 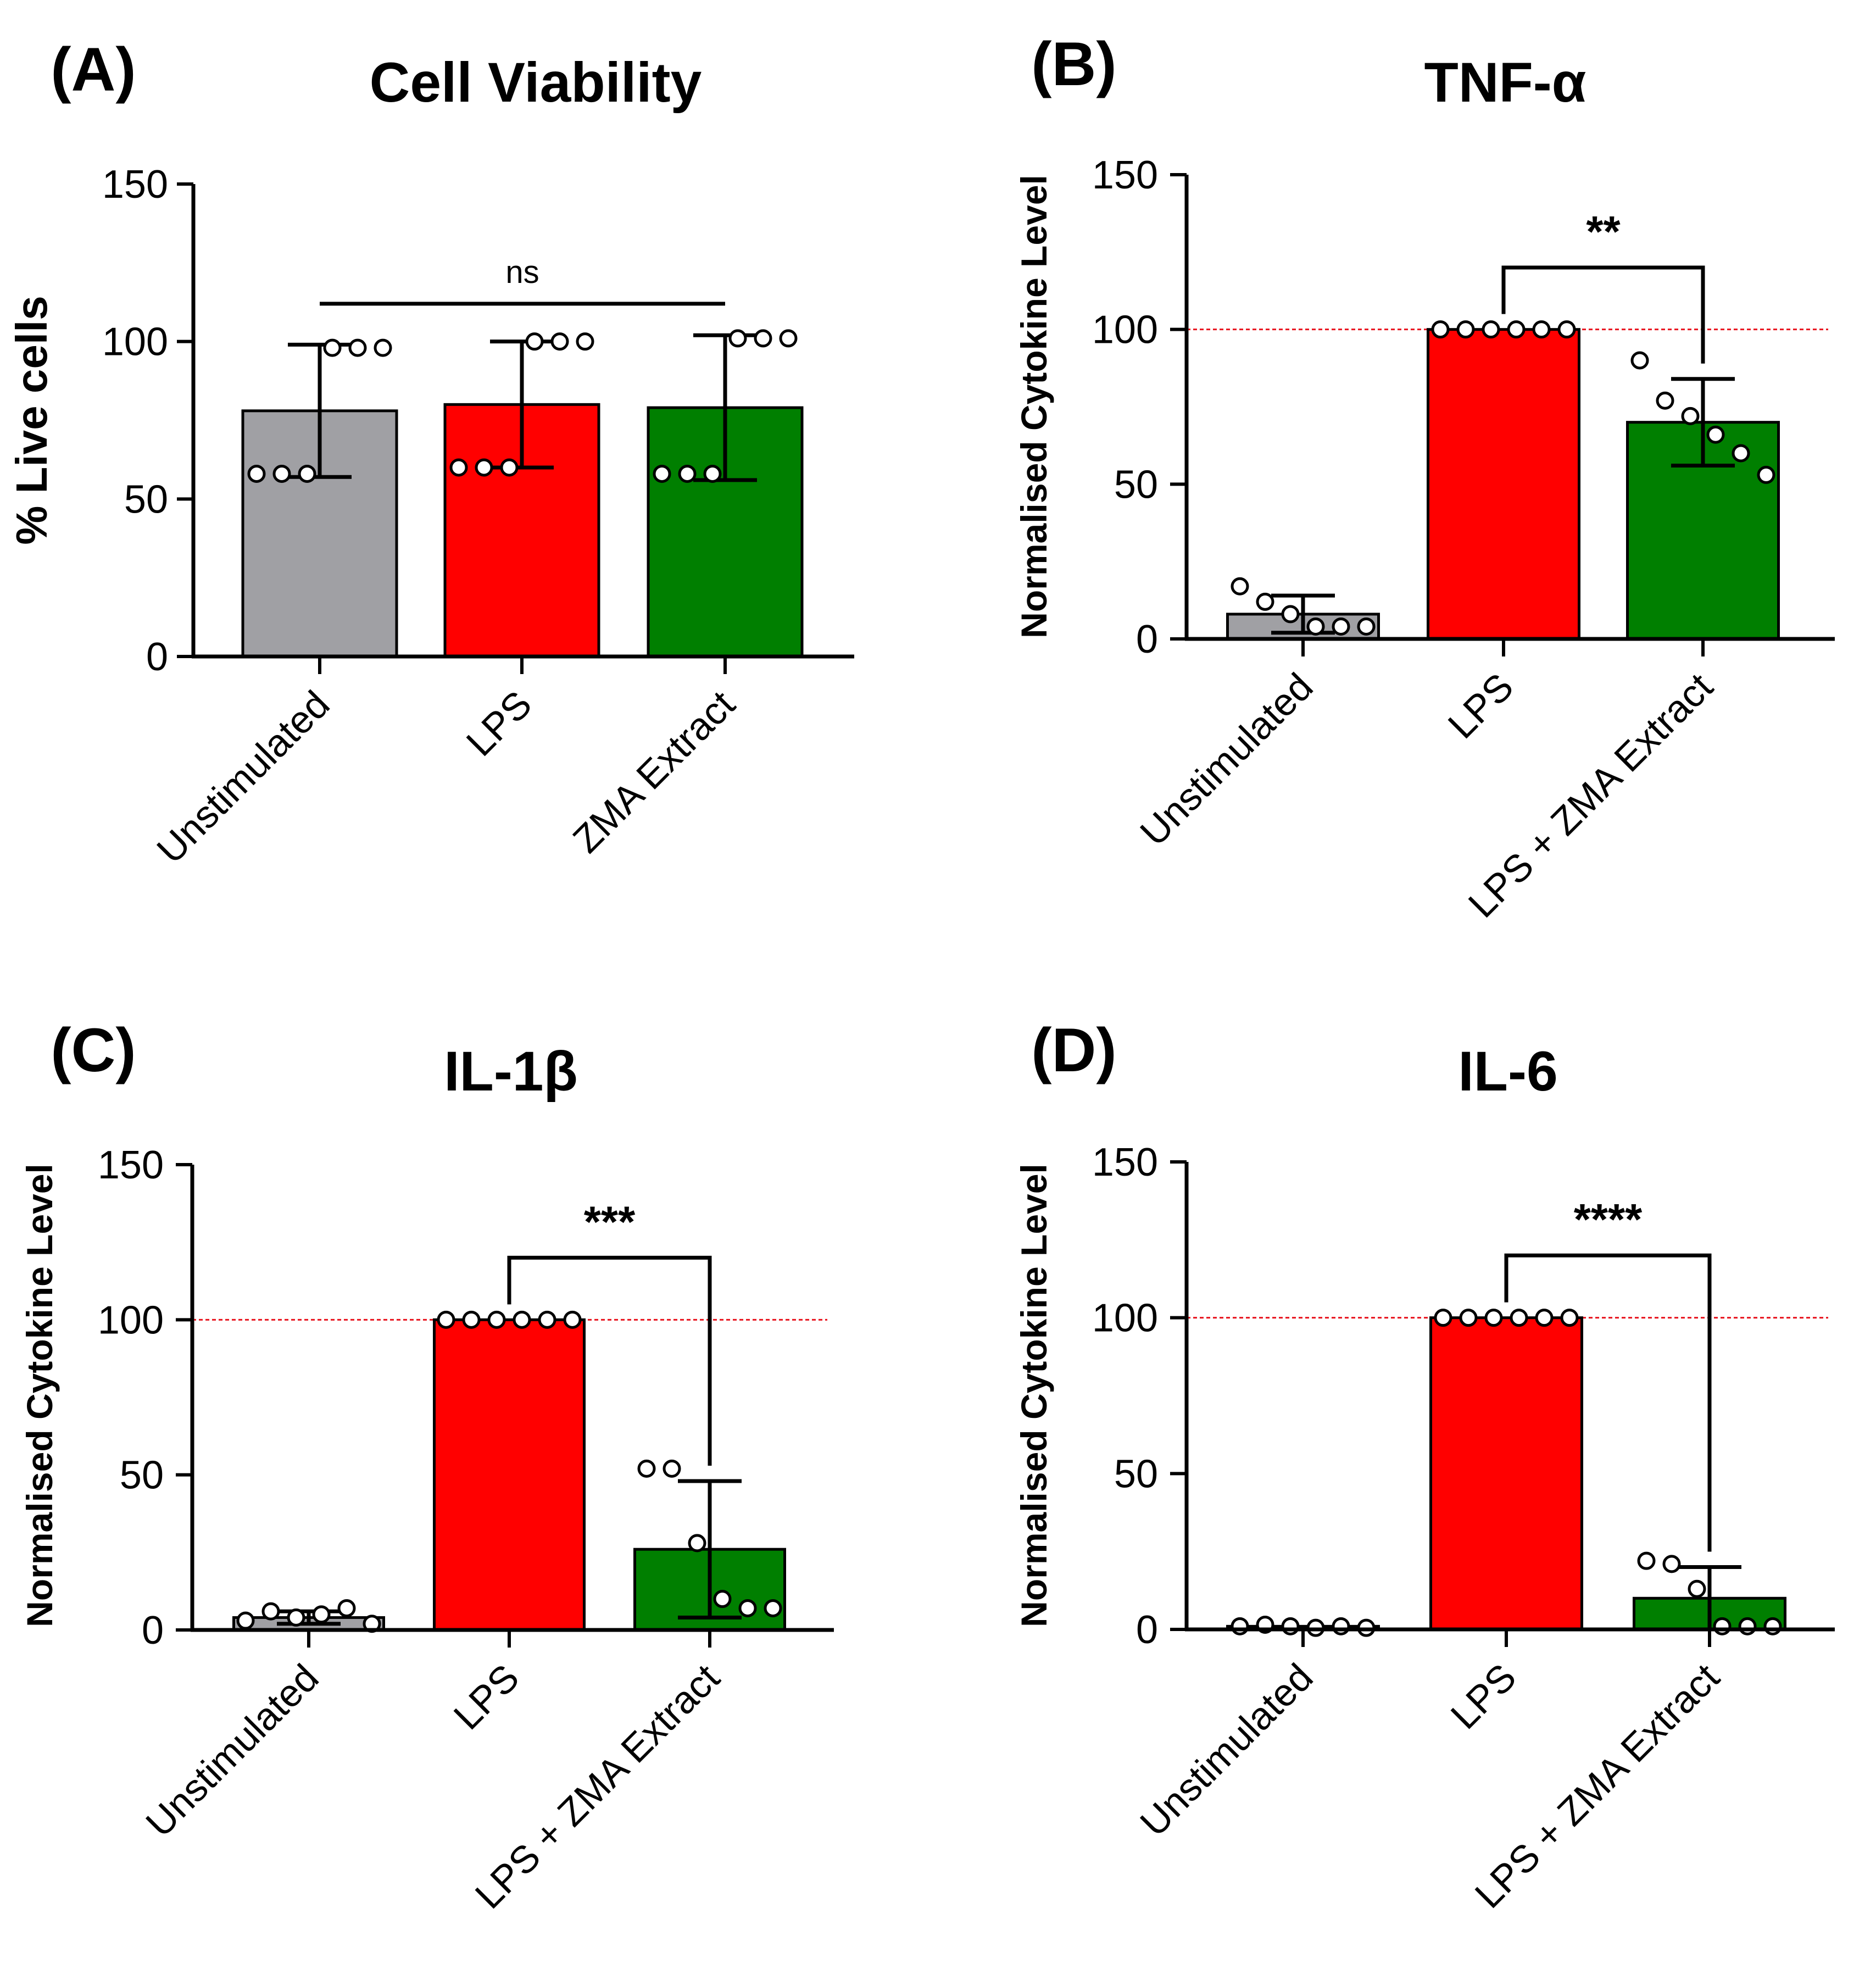 What do you see at coordinates (1608, 1402) in the screenshot?
I see `significance-line` at bounding box center [1608, 1402].